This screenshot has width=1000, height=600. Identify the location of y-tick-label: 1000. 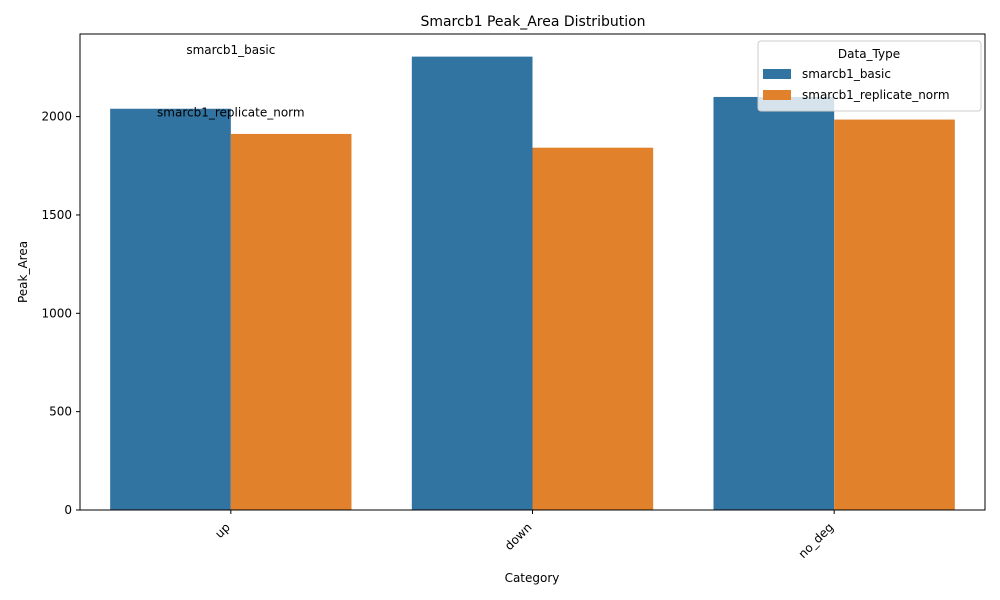
(56, 313).